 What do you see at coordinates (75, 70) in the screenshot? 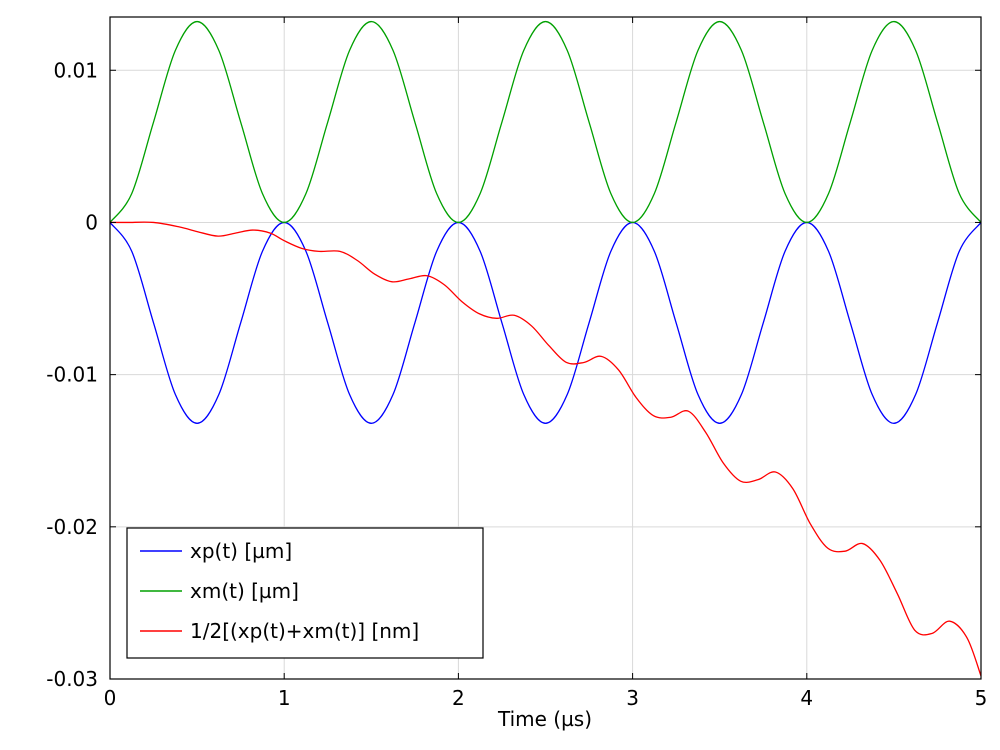
I see `y-tick-label-0: 0.01` at bounding box center [75, 70].